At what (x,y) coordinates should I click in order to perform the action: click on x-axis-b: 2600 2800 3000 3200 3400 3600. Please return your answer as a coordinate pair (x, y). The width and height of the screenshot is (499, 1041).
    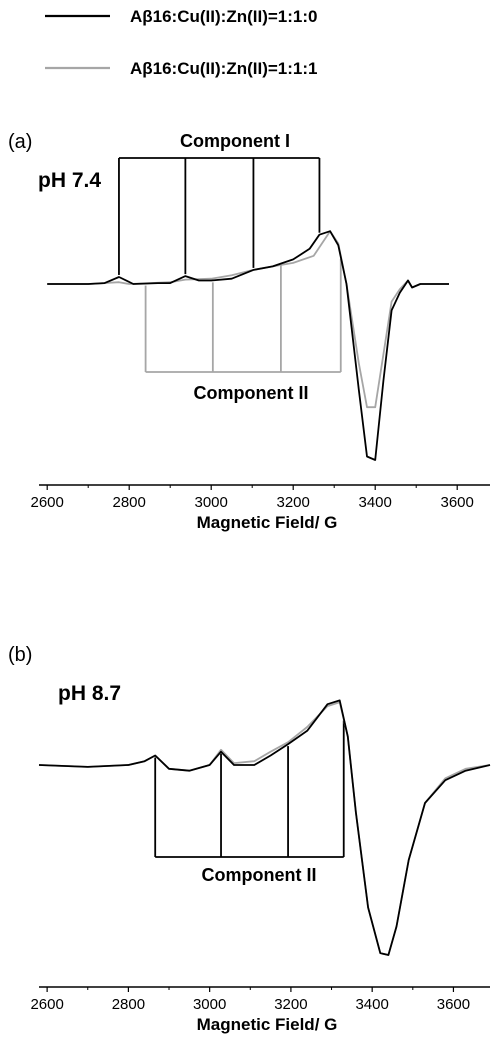
    Looking at the image, I should click on (260, 999).